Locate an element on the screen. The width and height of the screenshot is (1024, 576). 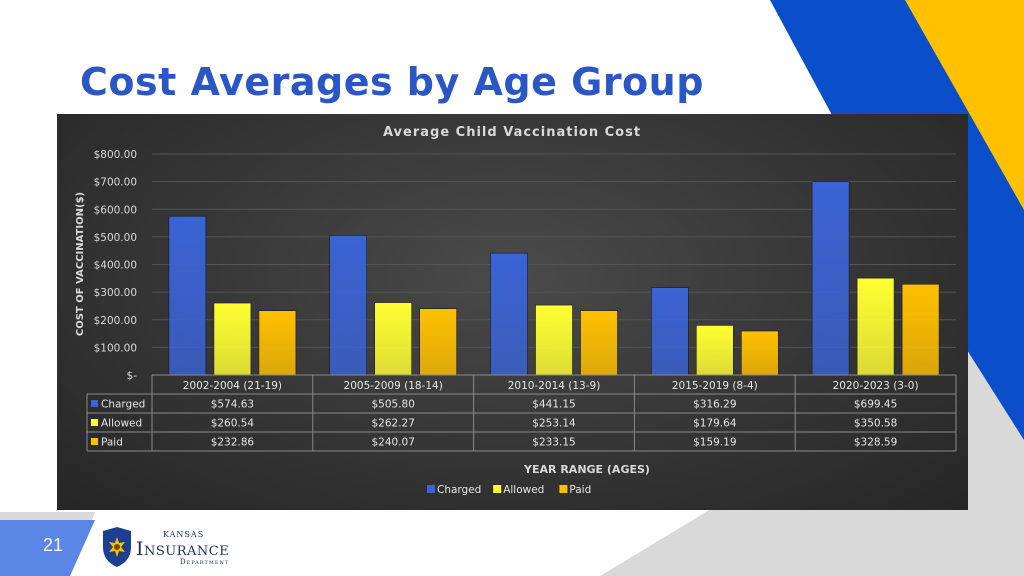
data-label: $328.59 is located at coordinates (875, 443).